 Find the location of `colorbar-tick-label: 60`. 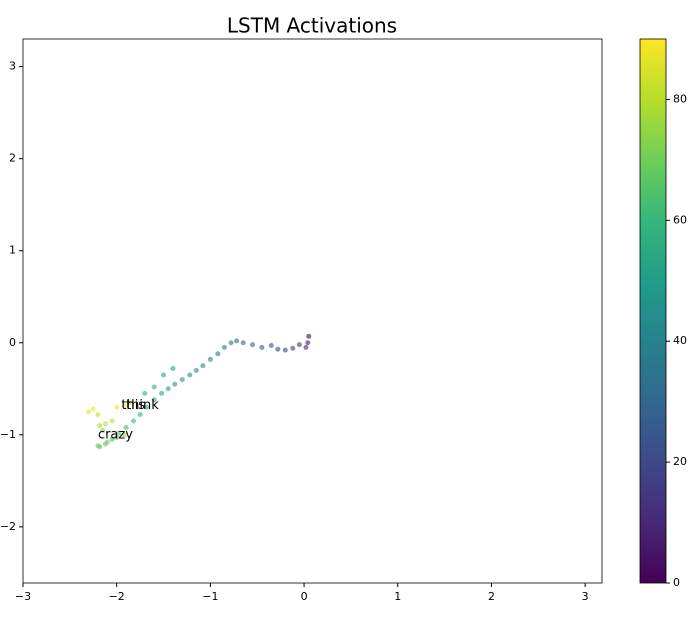

colorbar-tick-label: 60 is located at coordinates (680, 219).